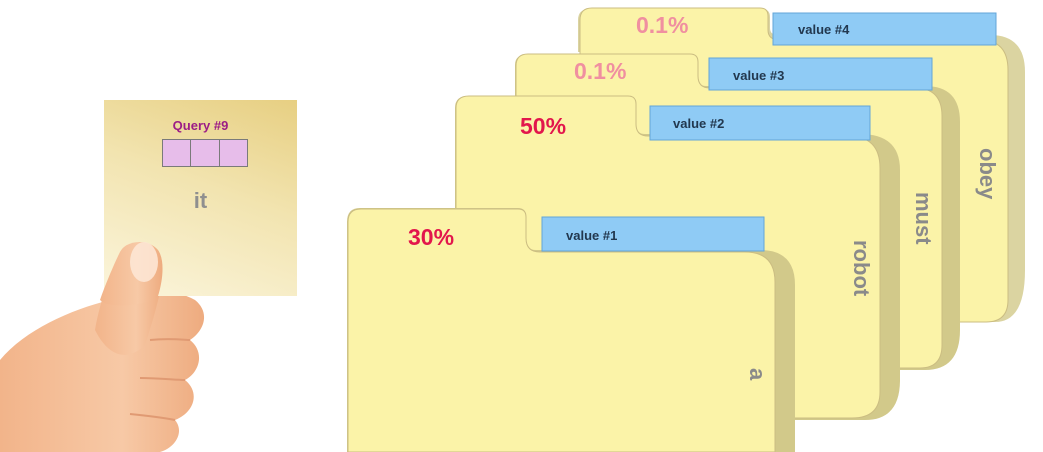 The width and height of the screenshot is (1043, 452). What do you see at coordinates (824, 29) in the screenshot?
I see `folder-4-key-label: value #4` at bounding box center [824, 29].